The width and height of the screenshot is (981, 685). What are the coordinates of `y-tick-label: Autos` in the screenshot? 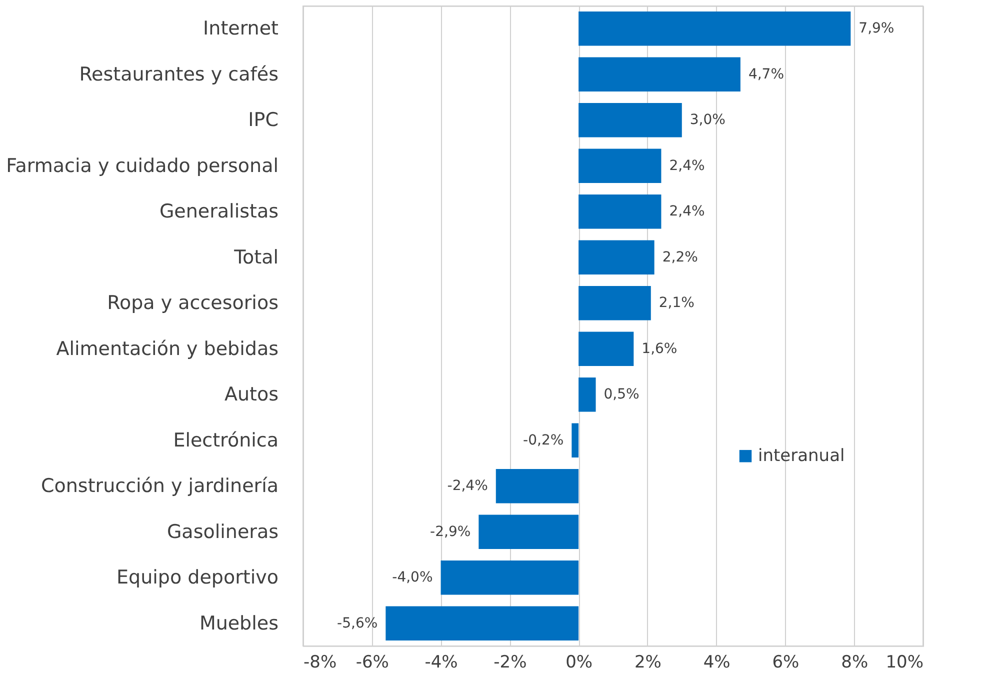 It's located at (251, 395).